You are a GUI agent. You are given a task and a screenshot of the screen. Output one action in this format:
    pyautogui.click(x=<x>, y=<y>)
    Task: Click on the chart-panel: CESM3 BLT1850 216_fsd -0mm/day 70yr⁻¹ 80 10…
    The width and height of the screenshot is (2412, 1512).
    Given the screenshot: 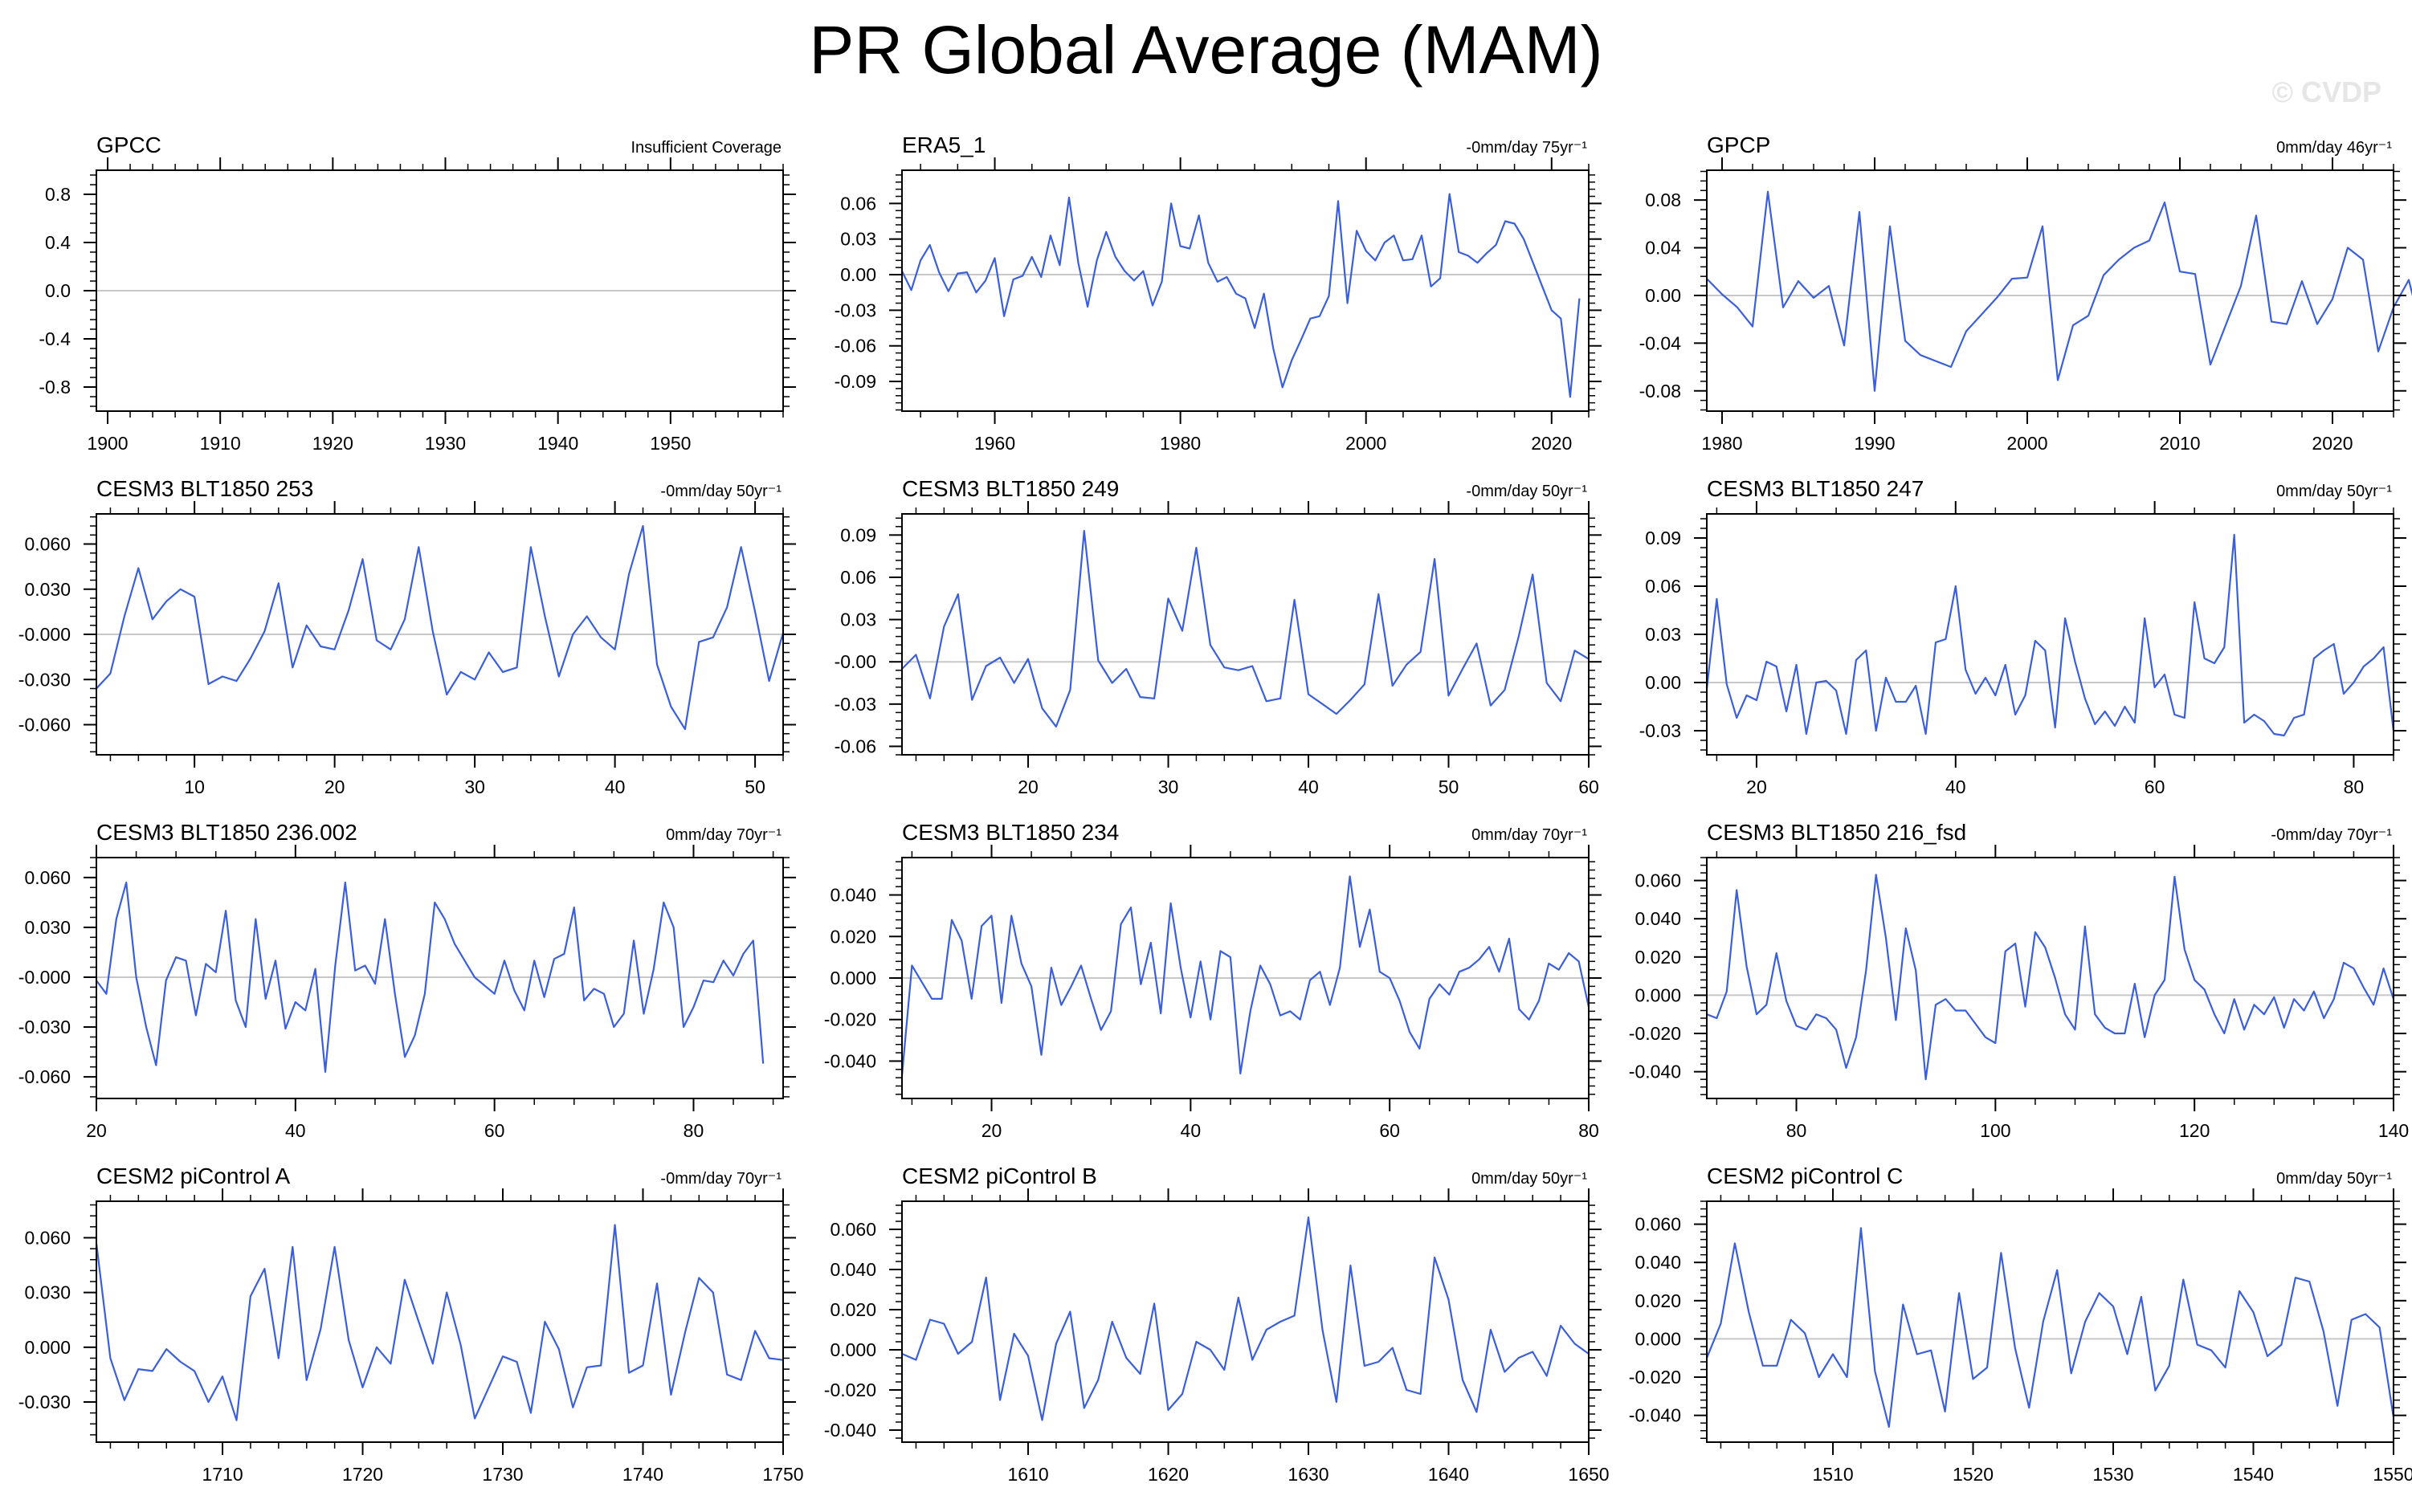 What is the action you would take?
    pyautogui.click(x=2019, y=981)
    